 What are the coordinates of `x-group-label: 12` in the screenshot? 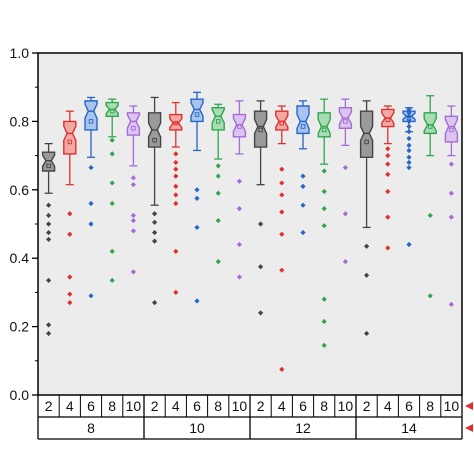 It's located at (303, 428).